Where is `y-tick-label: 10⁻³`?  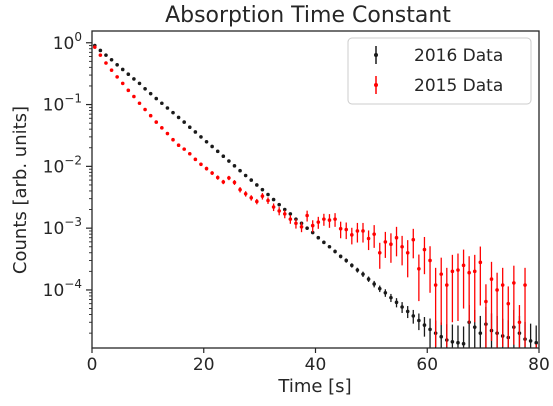 y-tick-label: 10⁻³ is located at coordinates (62, 227).